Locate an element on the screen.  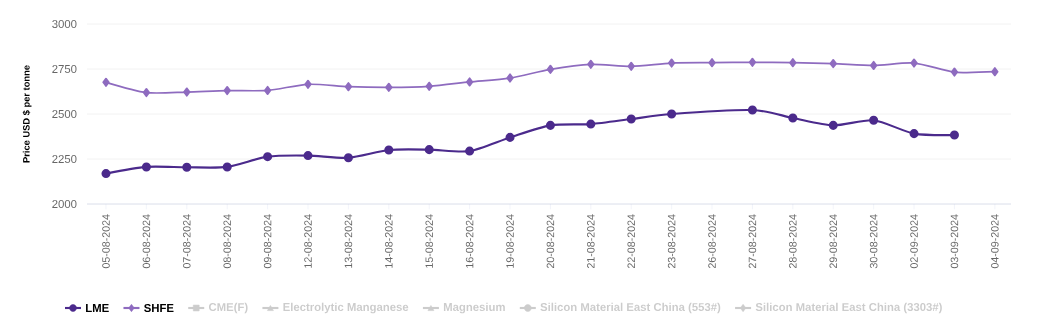
y-tick-label: 2250 is located at coordinates (64, 159).